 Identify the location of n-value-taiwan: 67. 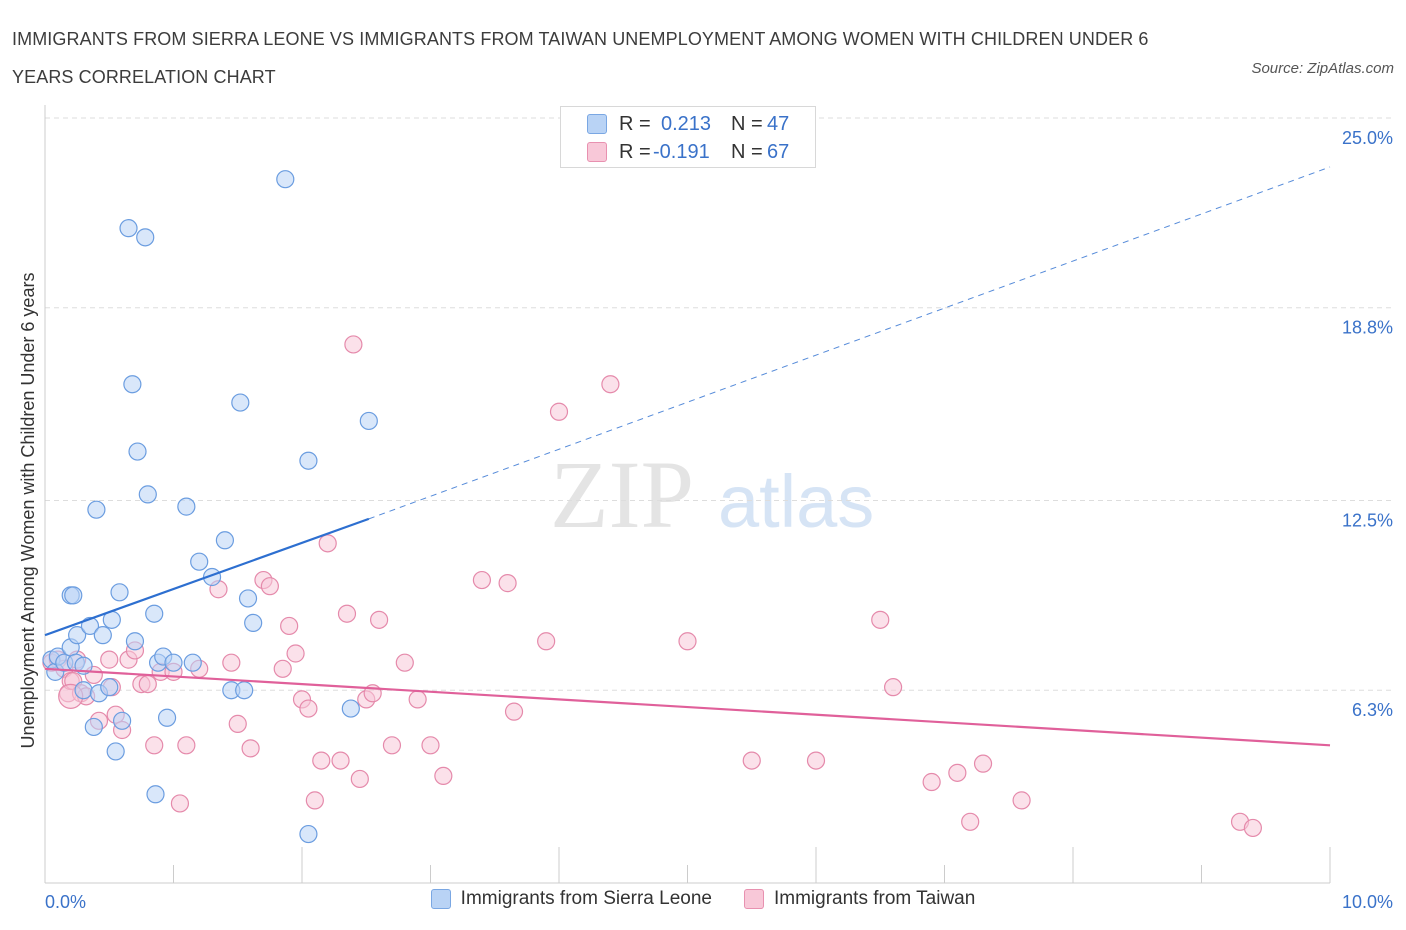
(778, 151).